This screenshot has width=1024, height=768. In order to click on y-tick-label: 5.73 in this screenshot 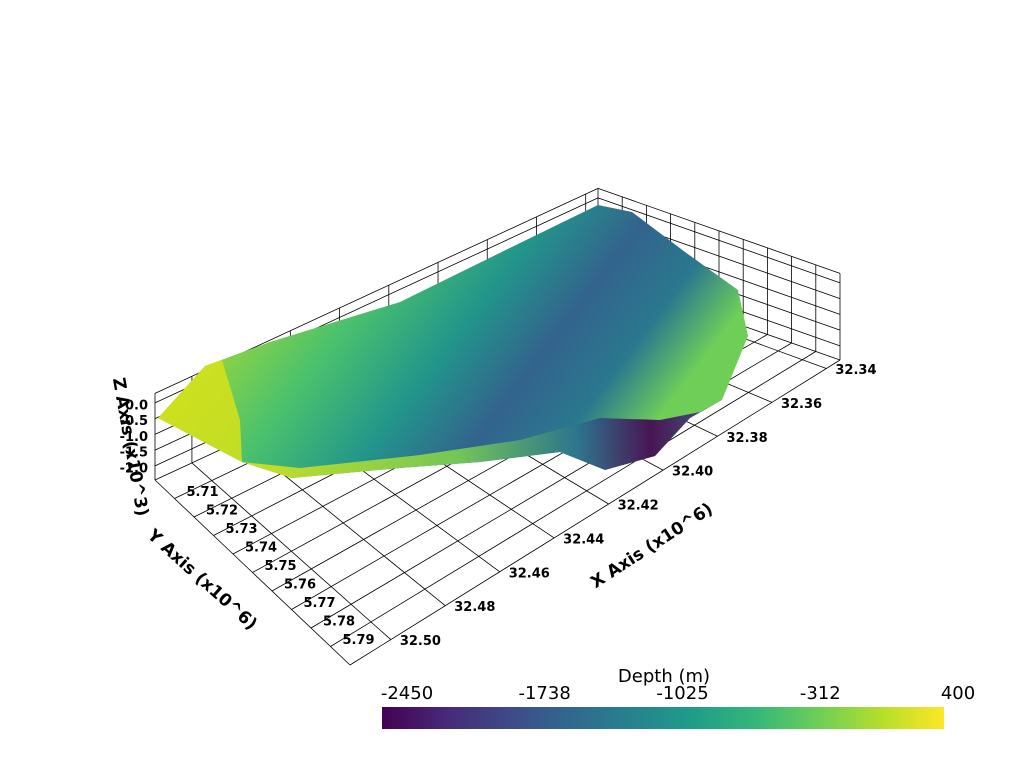, I will do `click(242, 529)`.